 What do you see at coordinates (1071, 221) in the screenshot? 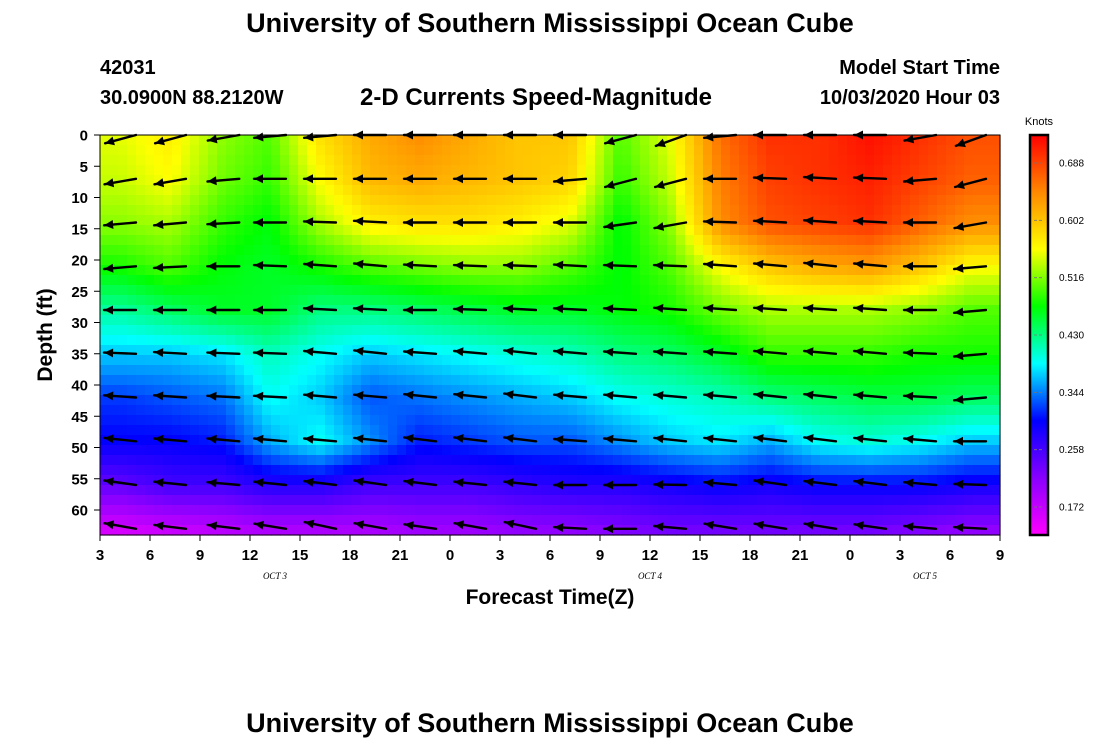
I see `colorbar-tick-label: 0.602` at bounding box center [1071, 221].